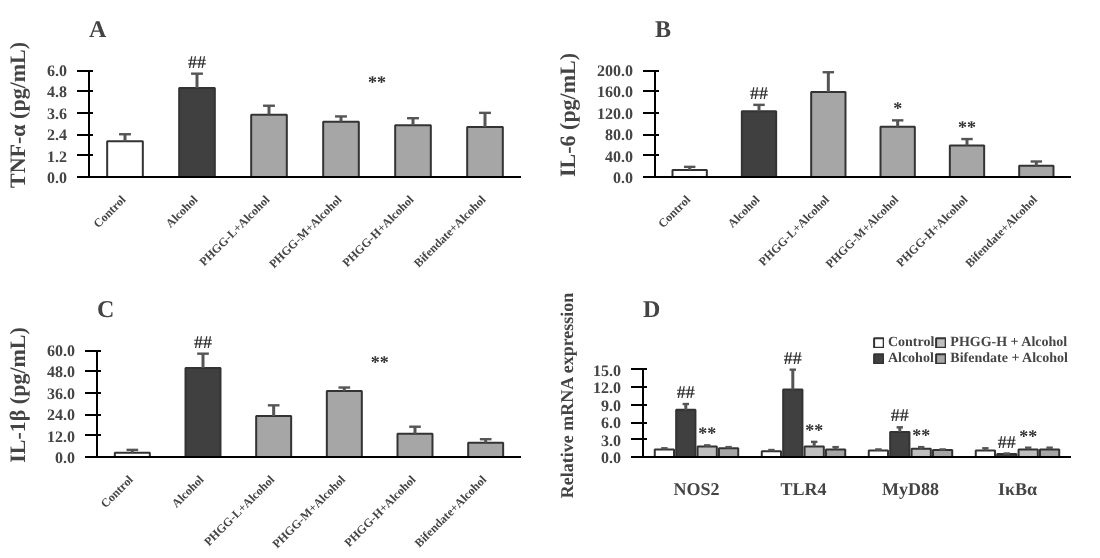 This screenshot has width=1100, height=558. Describe the element at coordinates (61, 415) in the screenshot. I see `y-tick-label: 24.0` at that location.